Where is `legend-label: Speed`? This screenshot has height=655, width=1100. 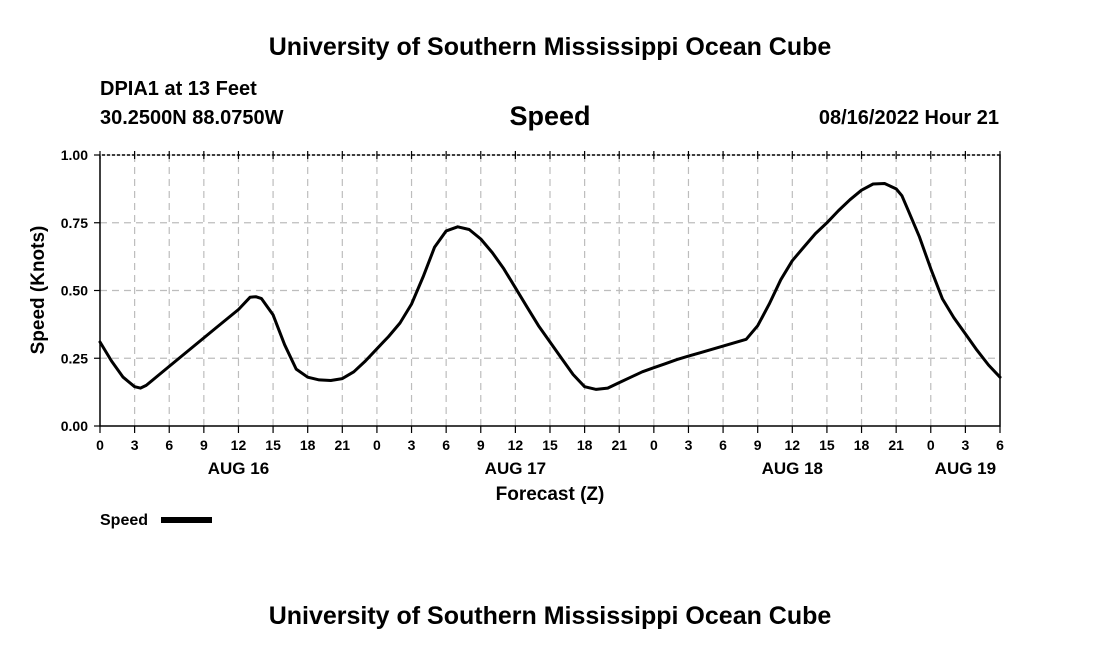
legend-label: Speed is located at coordinates (124, 520).